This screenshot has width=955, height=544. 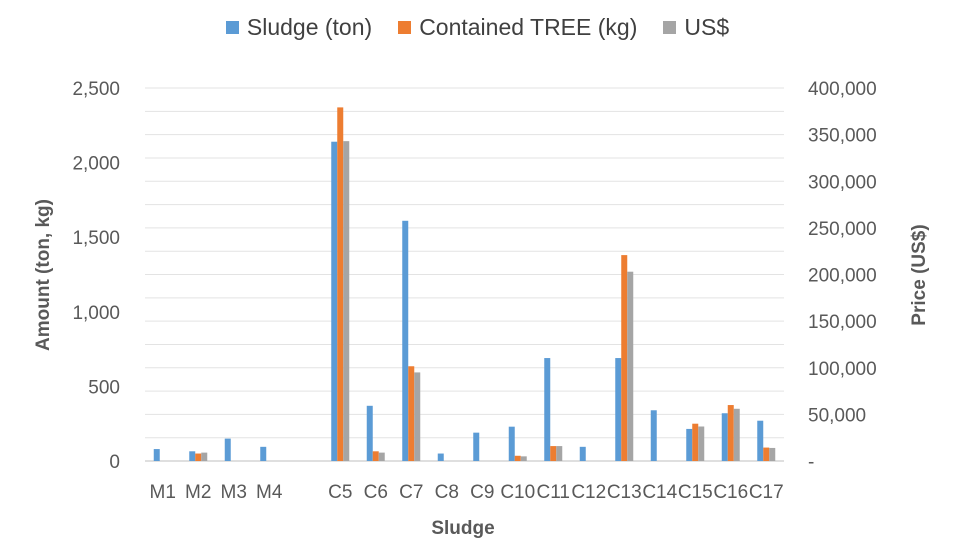 What do you see at coordinates (462, 528) in the screenshot?
I see `x-axis-title: Sludge` at bounding box center [462, 528].